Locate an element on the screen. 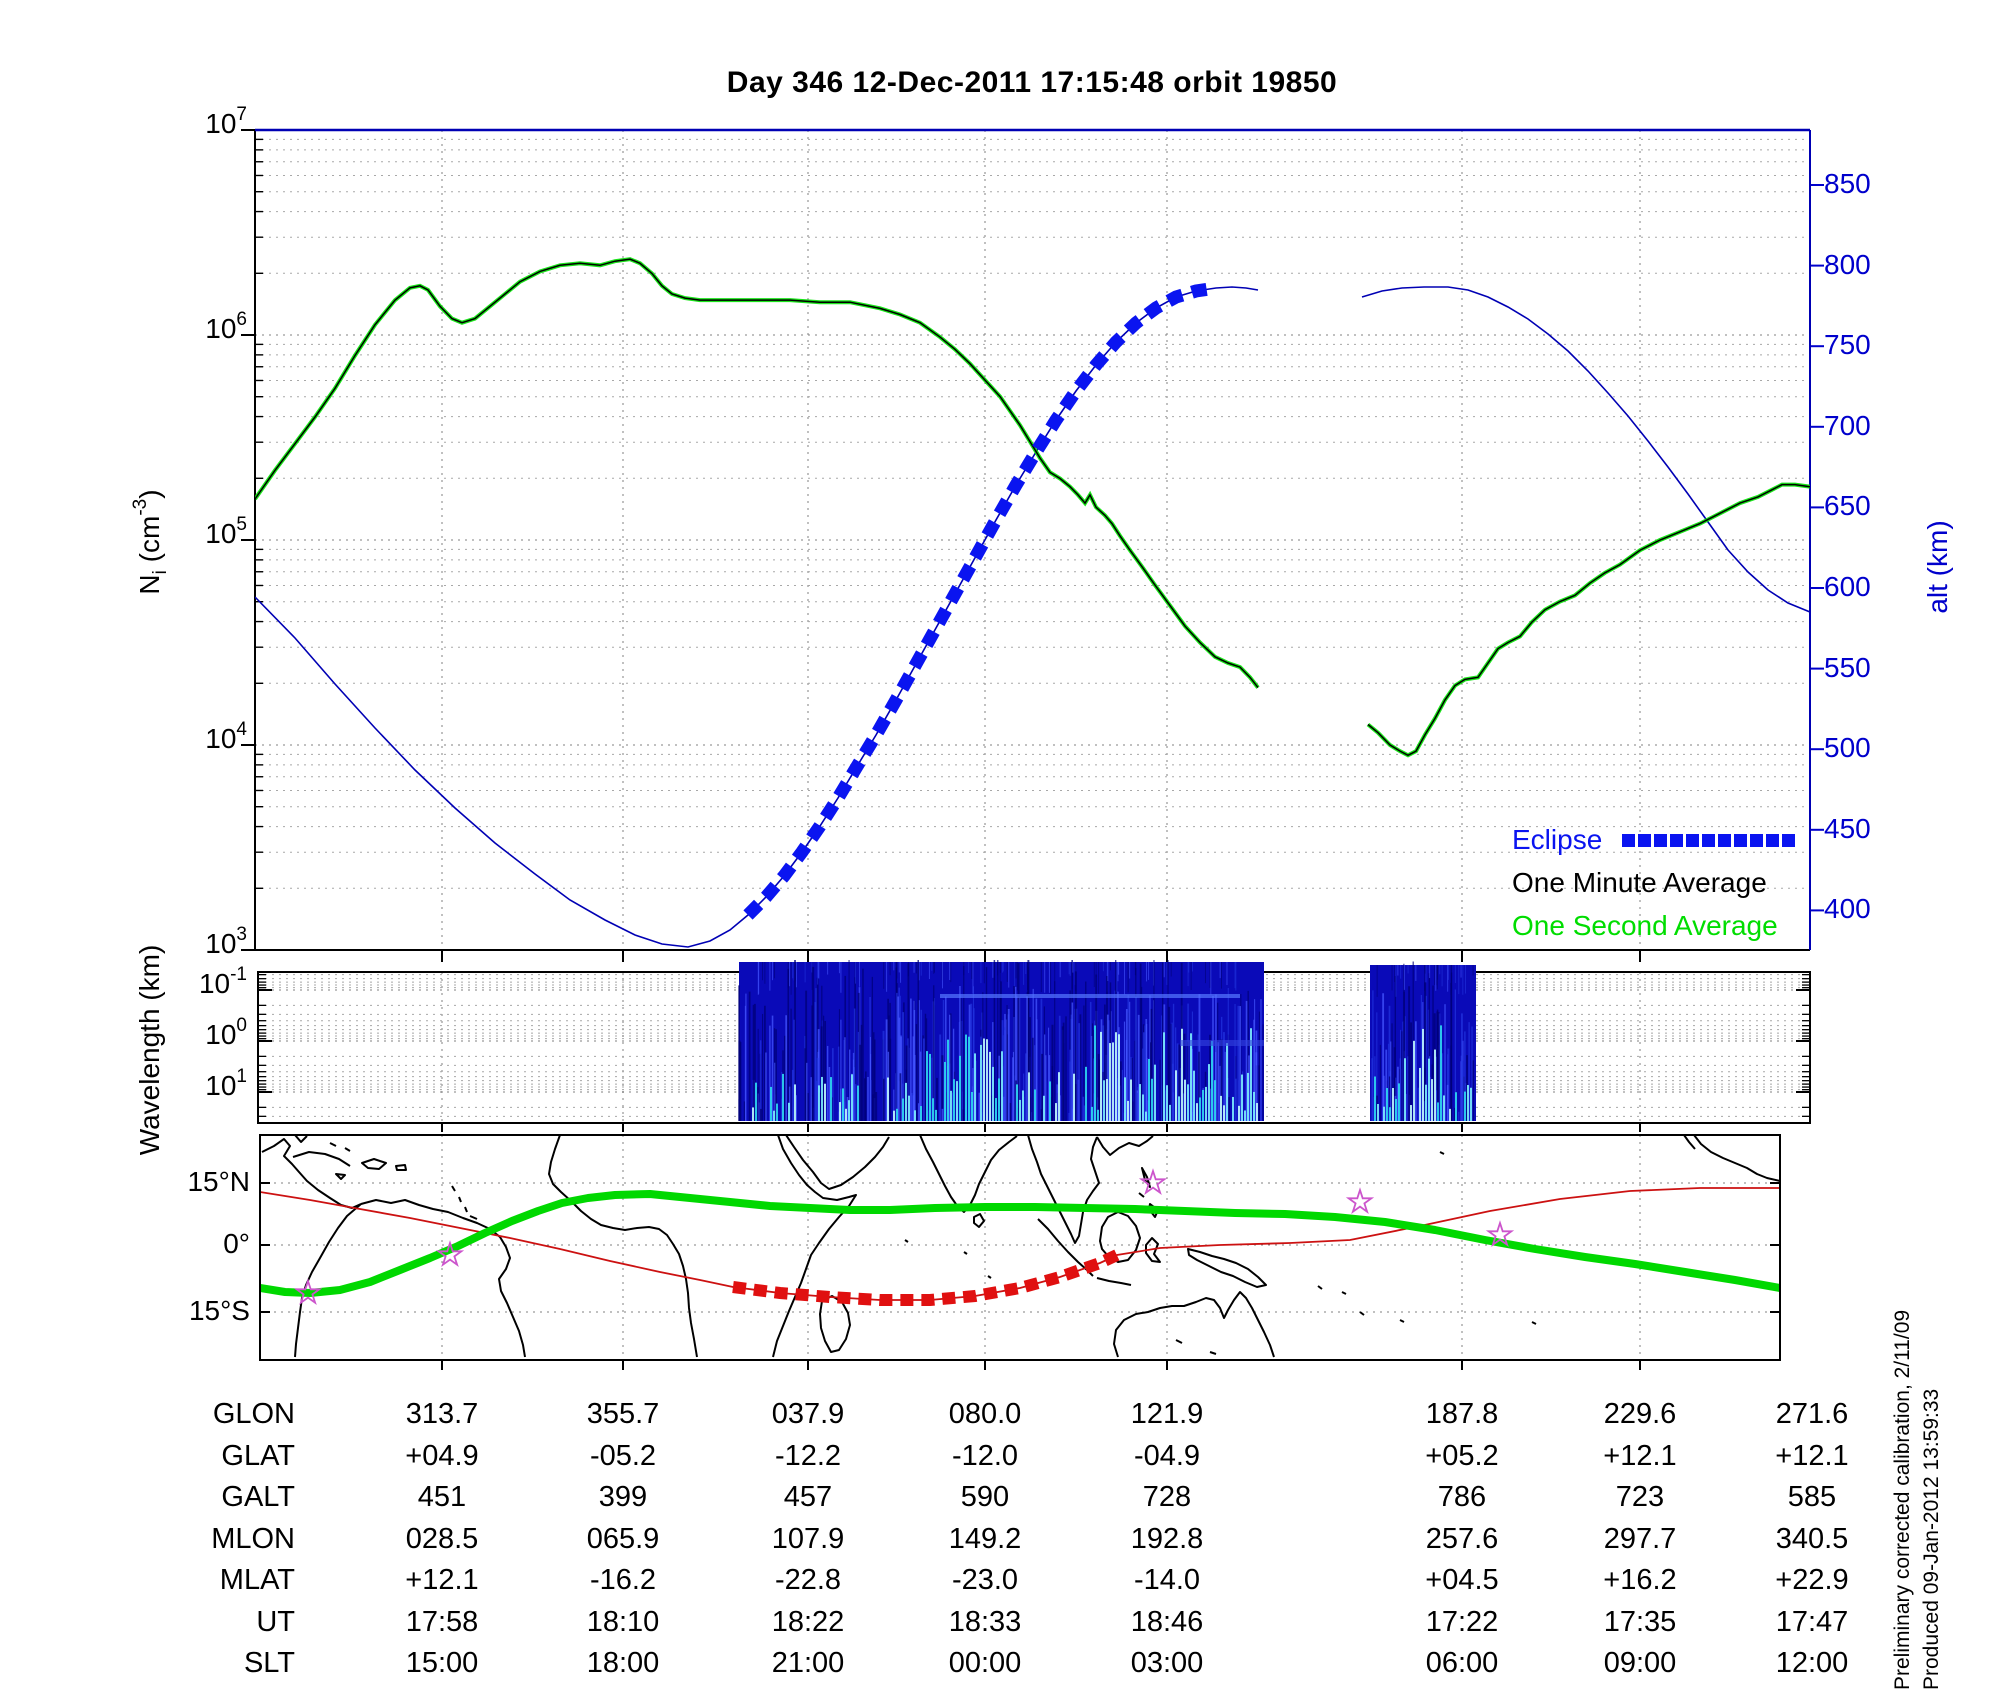 This screenshot has height=1700, width=2000. table-row-label: GLAT is located at coordinates (258, 1456).